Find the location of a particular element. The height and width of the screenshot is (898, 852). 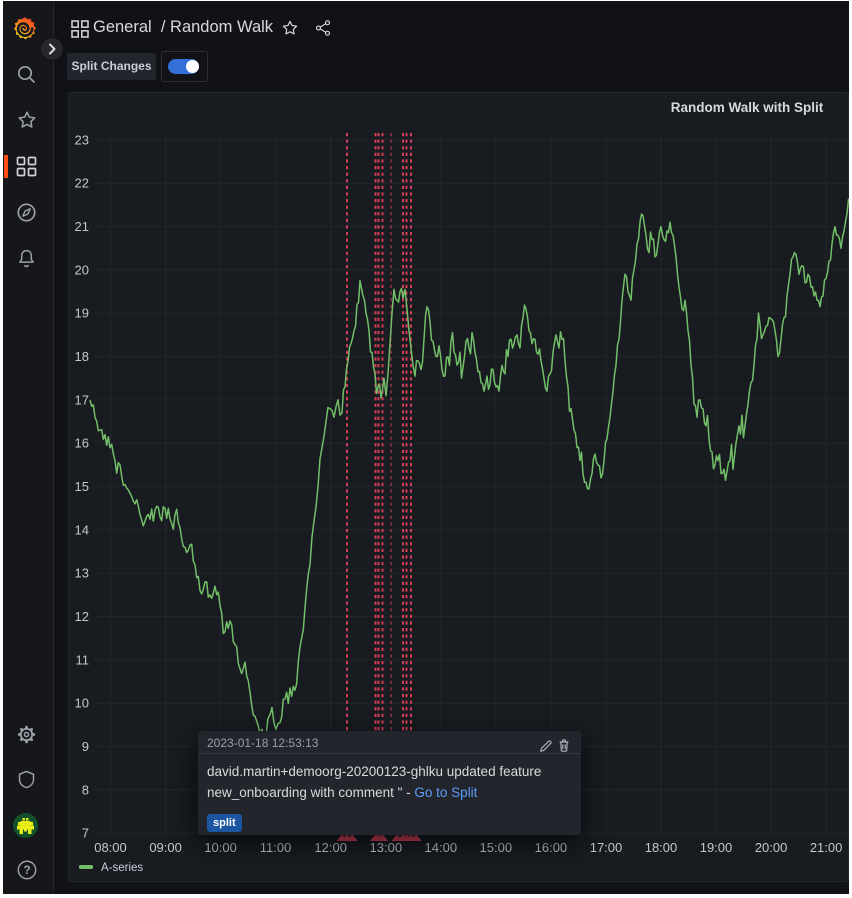

svg-text: 21:00 is located at coordinates (826, 847).